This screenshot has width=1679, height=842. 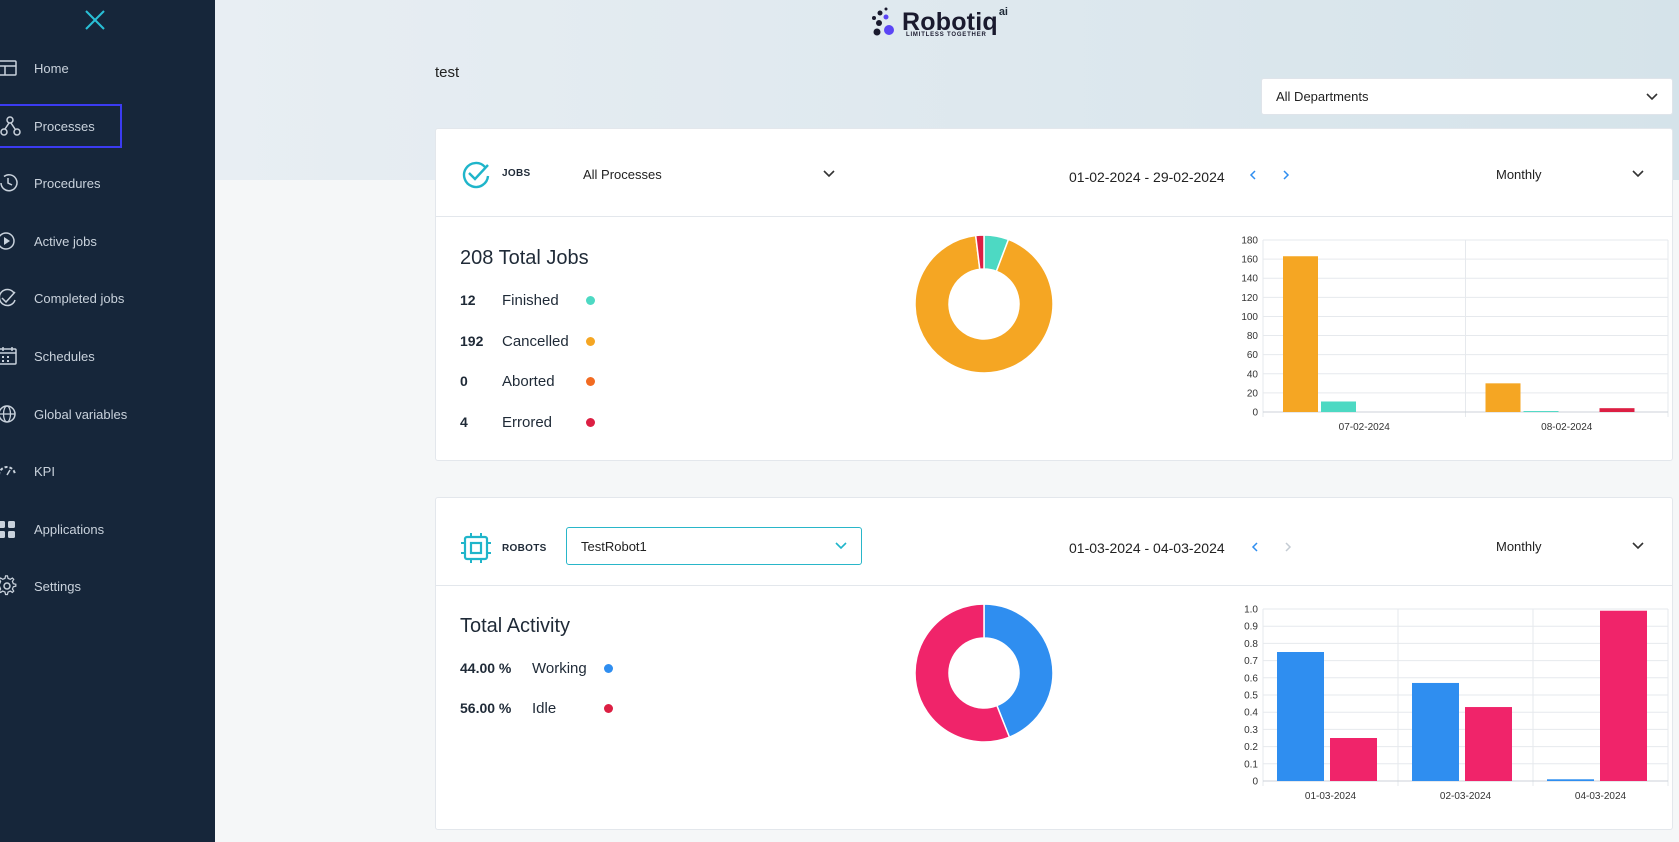 What do you see at coordinates (476, 548) in the screenshot?
I see `cpu-chip-icon` at bounding box center [476, 548].